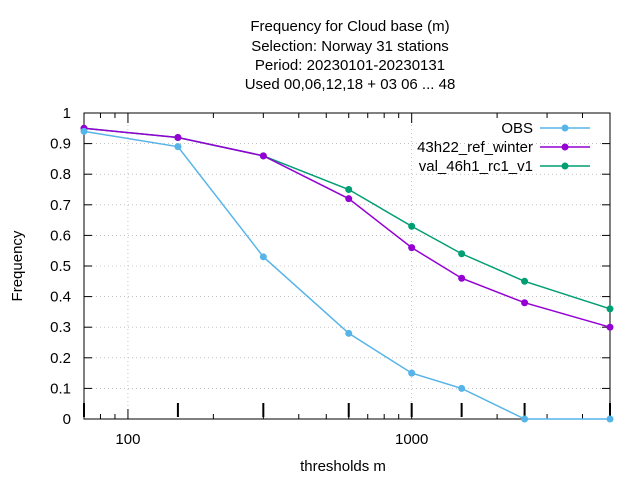 The height and width of the screenshot is (480, 640). Describe the element at coordinates (60, 174) in the screenshot. I see `y-tick-label: 0.8` at that location.